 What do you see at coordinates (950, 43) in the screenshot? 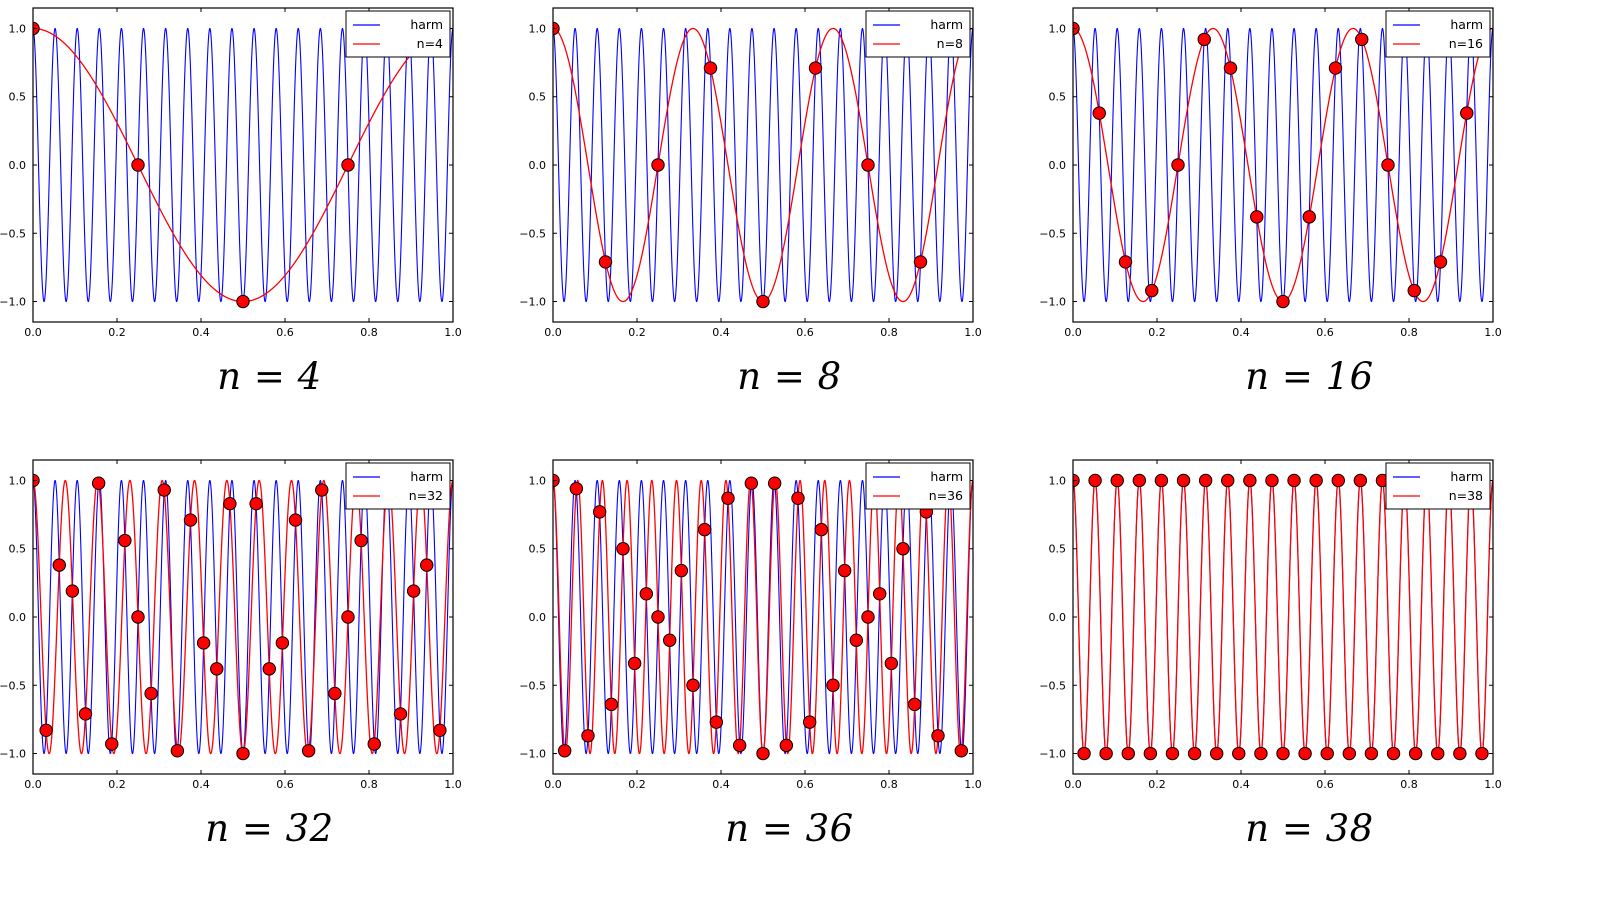
I see `legend-label-alias: n=8` at bounding box center [950, 43].